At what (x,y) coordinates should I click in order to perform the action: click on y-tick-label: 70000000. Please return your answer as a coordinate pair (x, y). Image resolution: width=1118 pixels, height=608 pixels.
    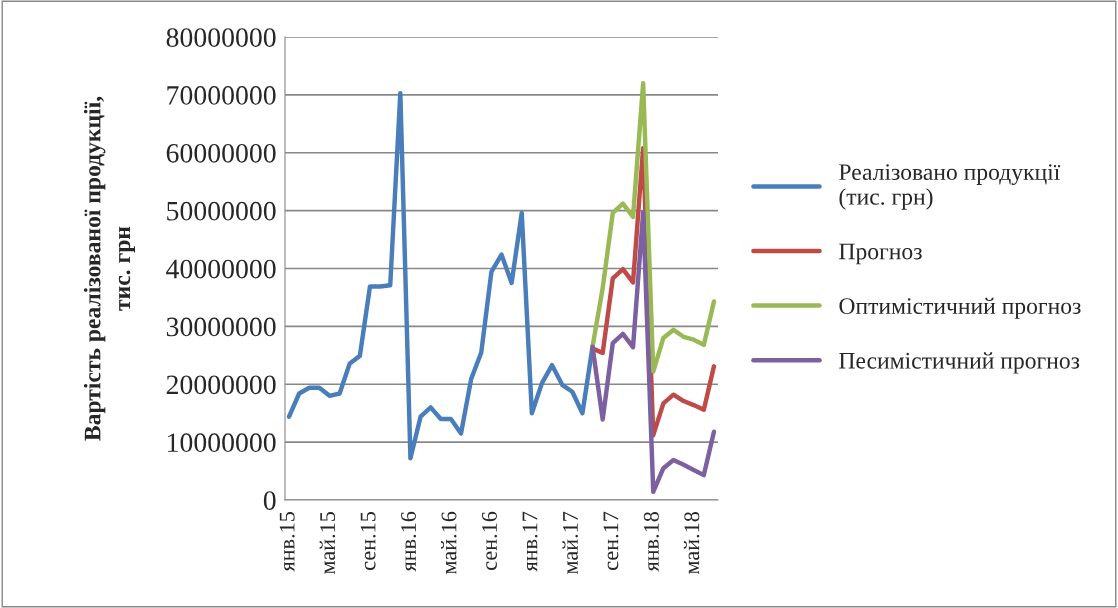
    Looking at the image, I should click on (221, 95).